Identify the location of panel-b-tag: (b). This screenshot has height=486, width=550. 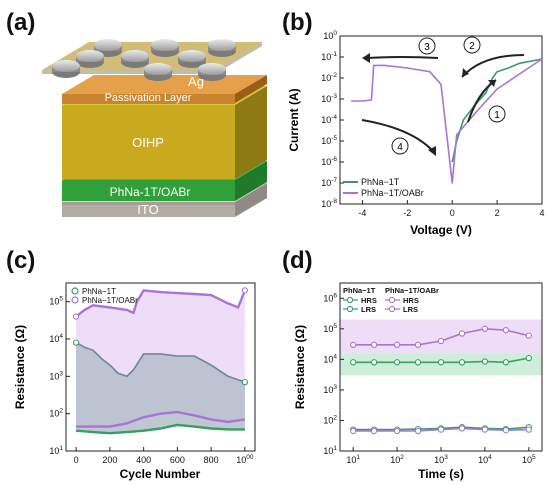
(297, 22).